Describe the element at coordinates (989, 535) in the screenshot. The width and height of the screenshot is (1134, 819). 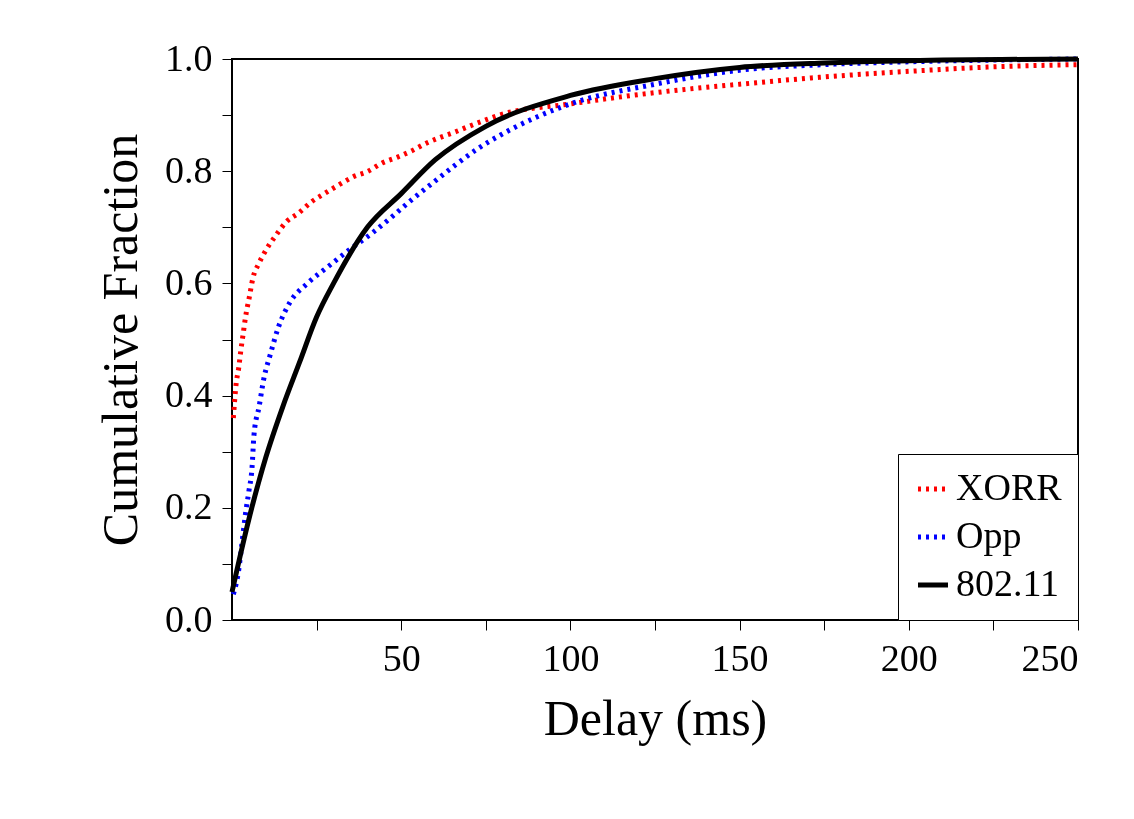
I see `legend-label: Opp` at that location.